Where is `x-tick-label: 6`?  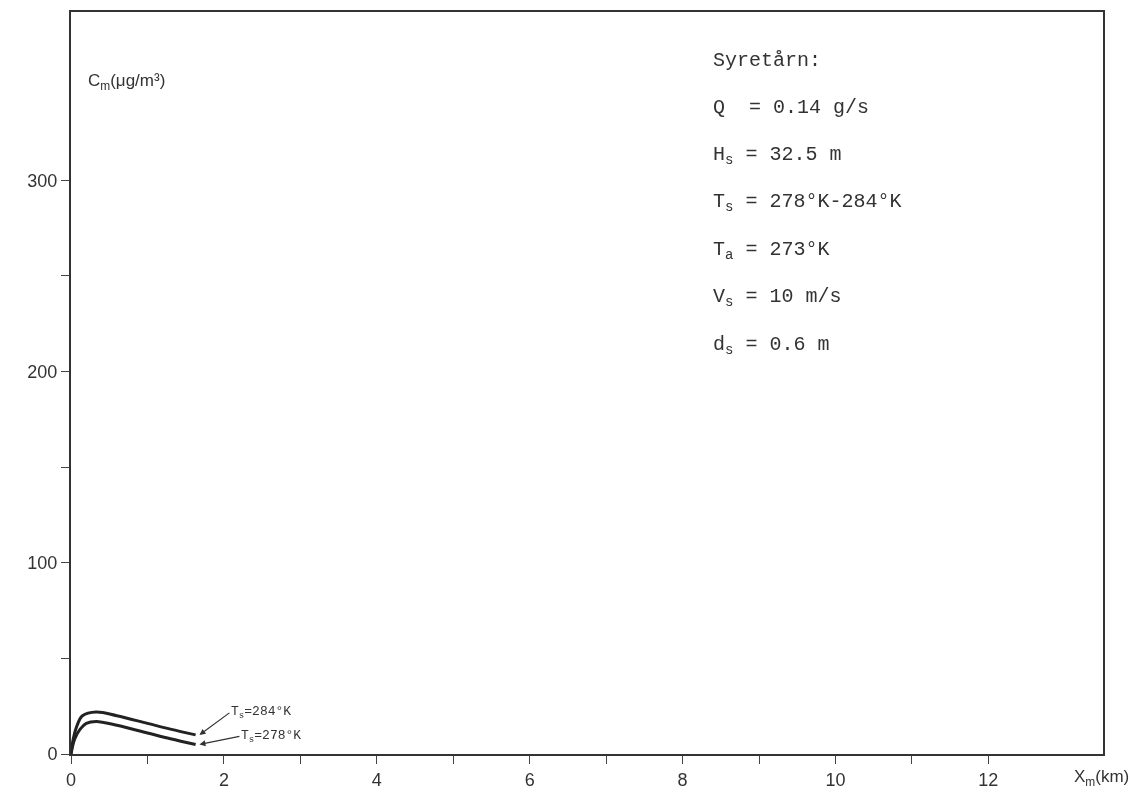 x-tick-label: 6 is located at coordinates (529, 779).